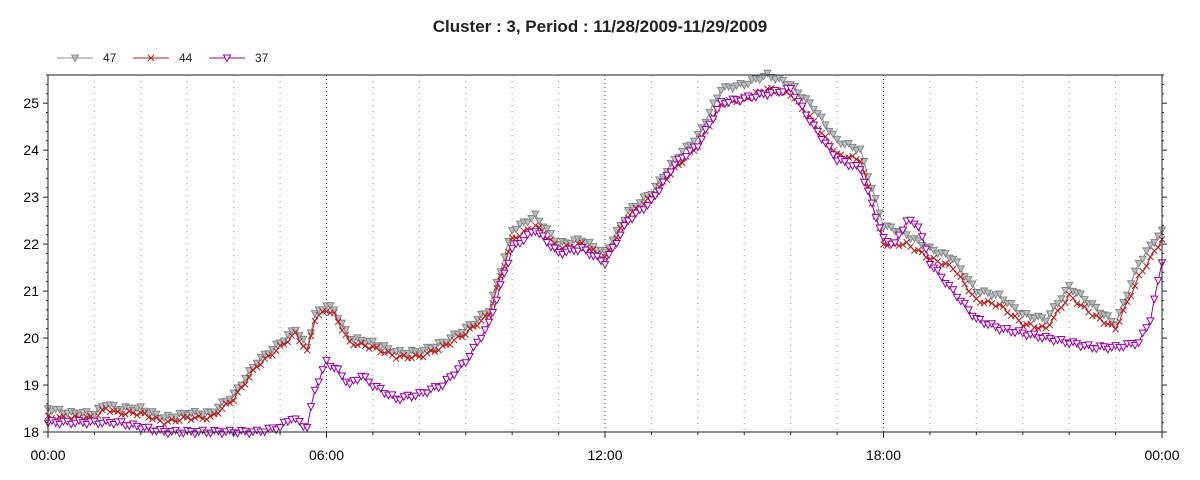  Describe the element at coordinates (110, 58) in the screenshot. I see `legend-label: 47` at that location.